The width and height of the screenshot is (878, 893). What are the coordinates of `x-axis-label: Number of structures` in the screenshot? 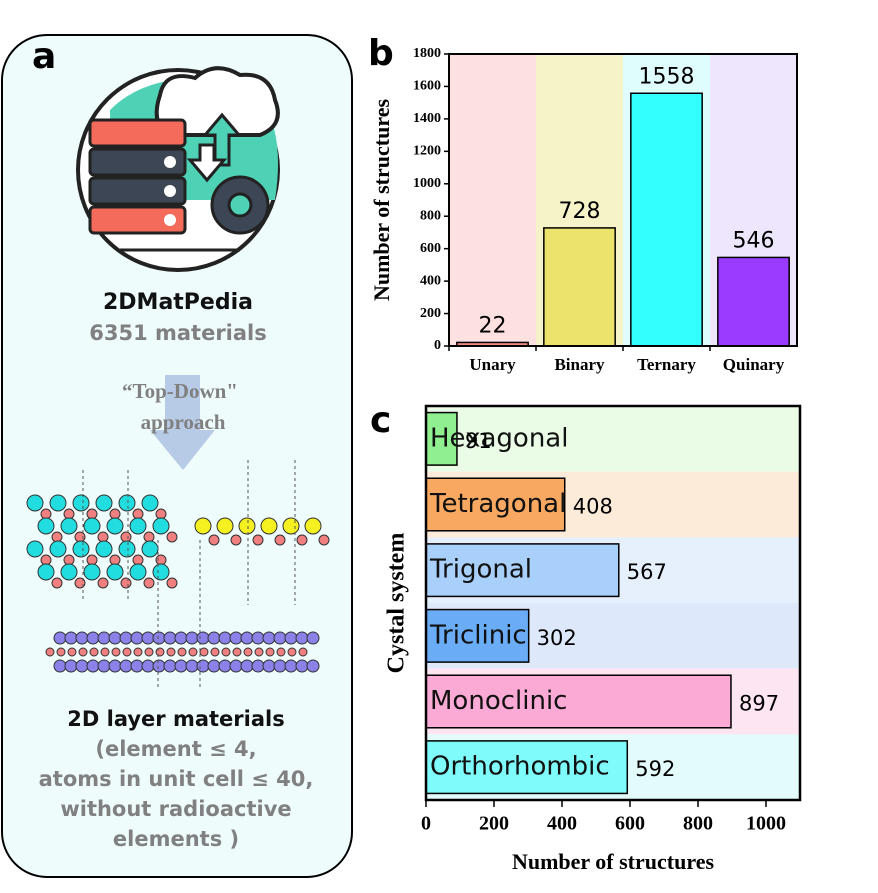 It's located at (613, 861).